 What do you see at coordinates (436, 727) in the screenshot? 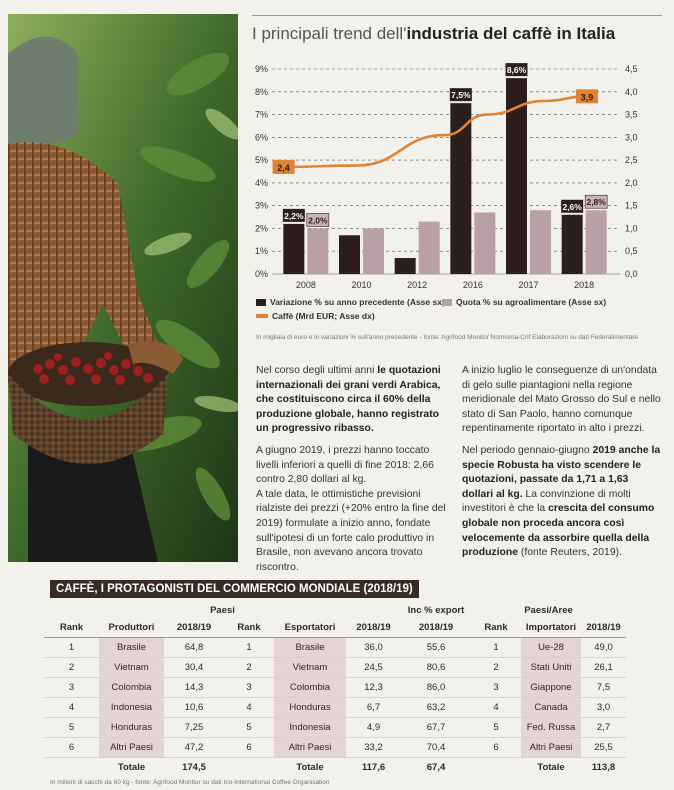
I see `table-cell: 67,7` at bounding box center [436, 727].